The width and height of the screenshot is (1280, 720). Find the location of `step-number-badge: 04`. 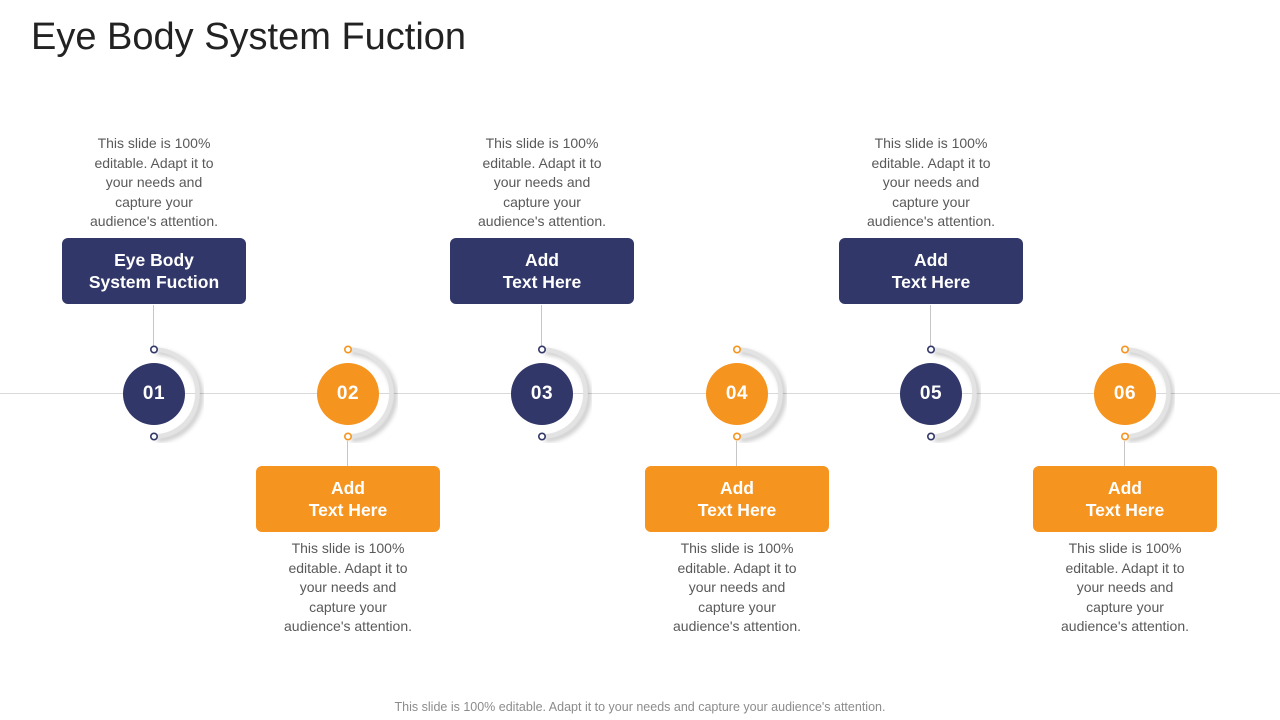

step-number-badge: 04 is located at coordinates (737, 394).